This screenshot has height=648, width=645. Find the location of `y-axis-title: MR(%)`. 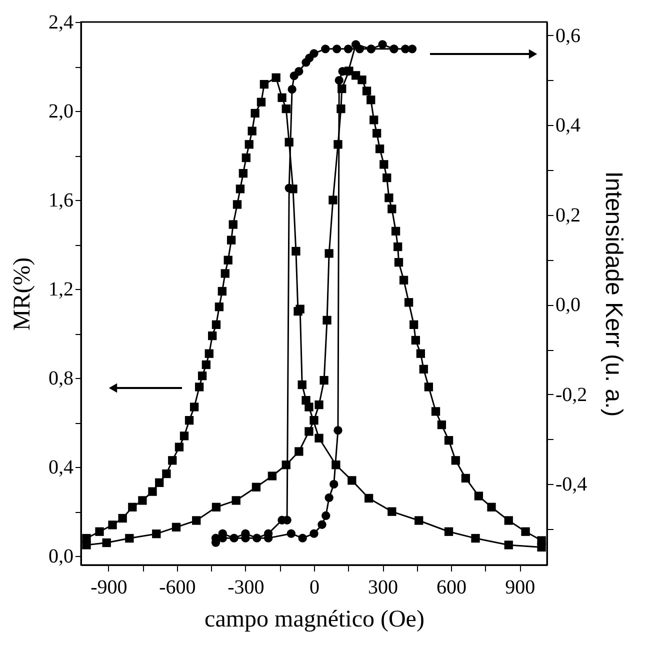

y-axis-title: MR(%) is located at coordinates (23, 294).